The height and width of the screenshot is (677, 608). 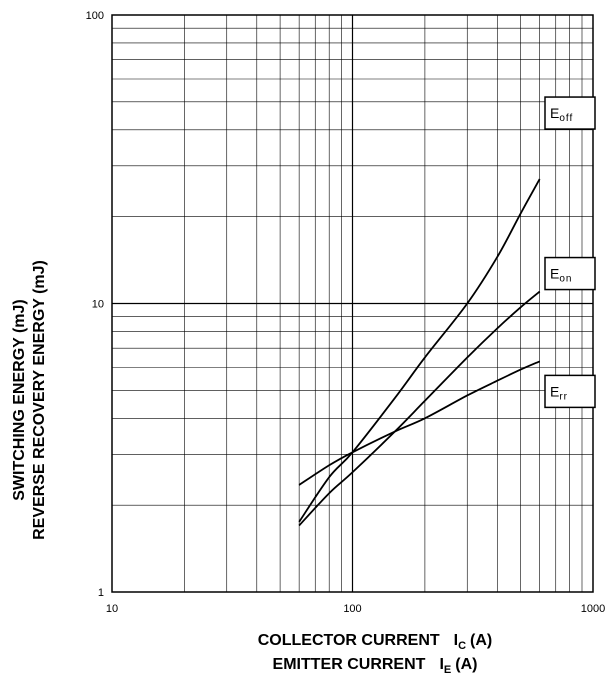 What do you see at coordinates (352, 609) in the screenshot?
I see `x-tick-label: 100` at bounding box center [352, 609].